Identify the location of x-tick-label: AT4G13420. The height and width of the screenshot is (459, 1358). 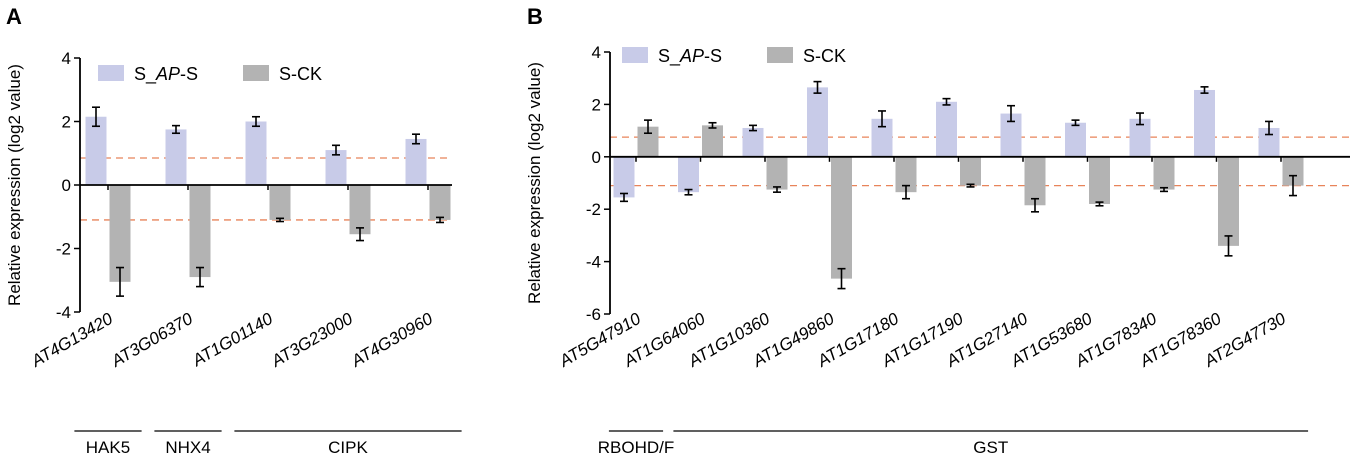
(71, 340).